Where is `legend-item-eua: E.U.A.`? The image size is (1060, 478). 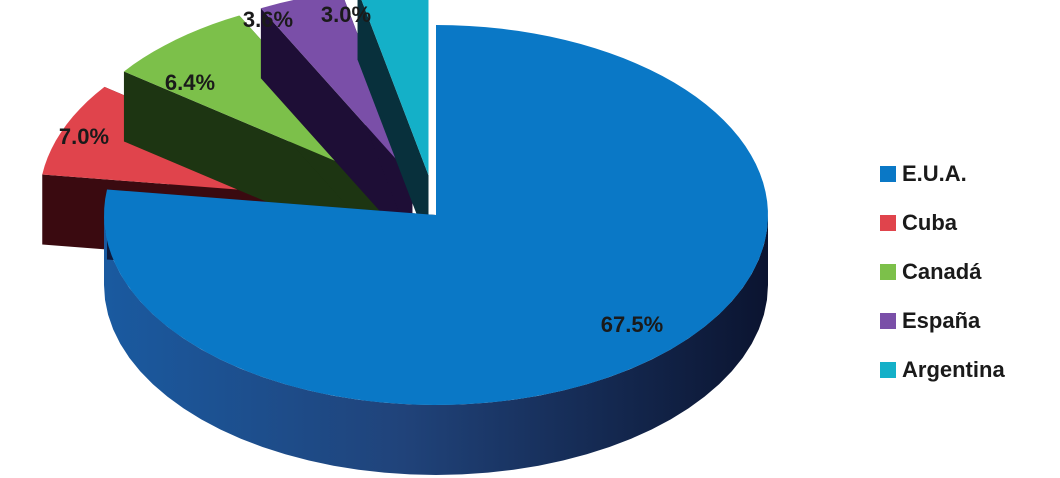 legend-item-eua: E.U.A. is located at coordinates (942, 174).